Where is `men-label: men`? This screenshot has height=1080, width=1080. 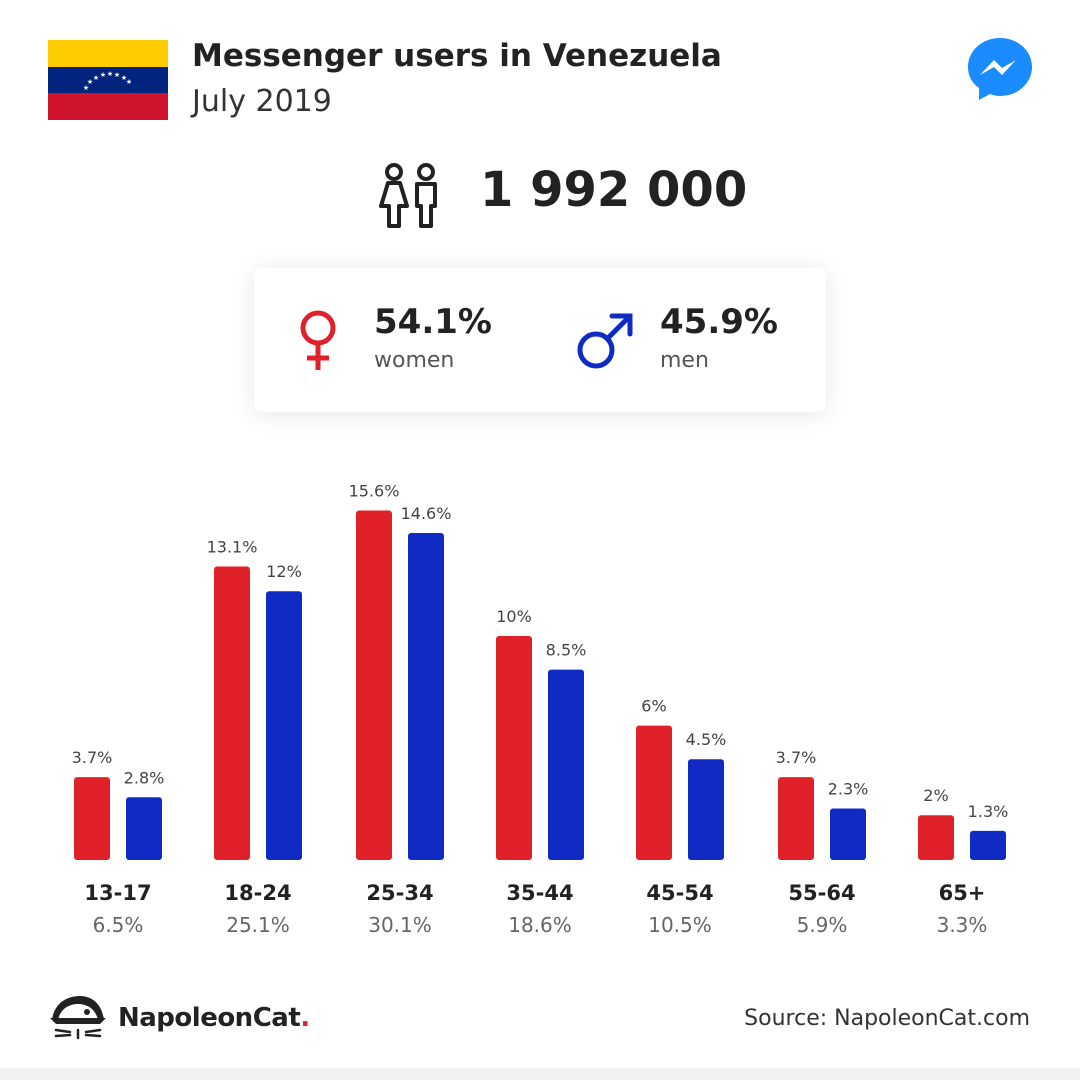
men-label: men is located at coordinates (684, 360).